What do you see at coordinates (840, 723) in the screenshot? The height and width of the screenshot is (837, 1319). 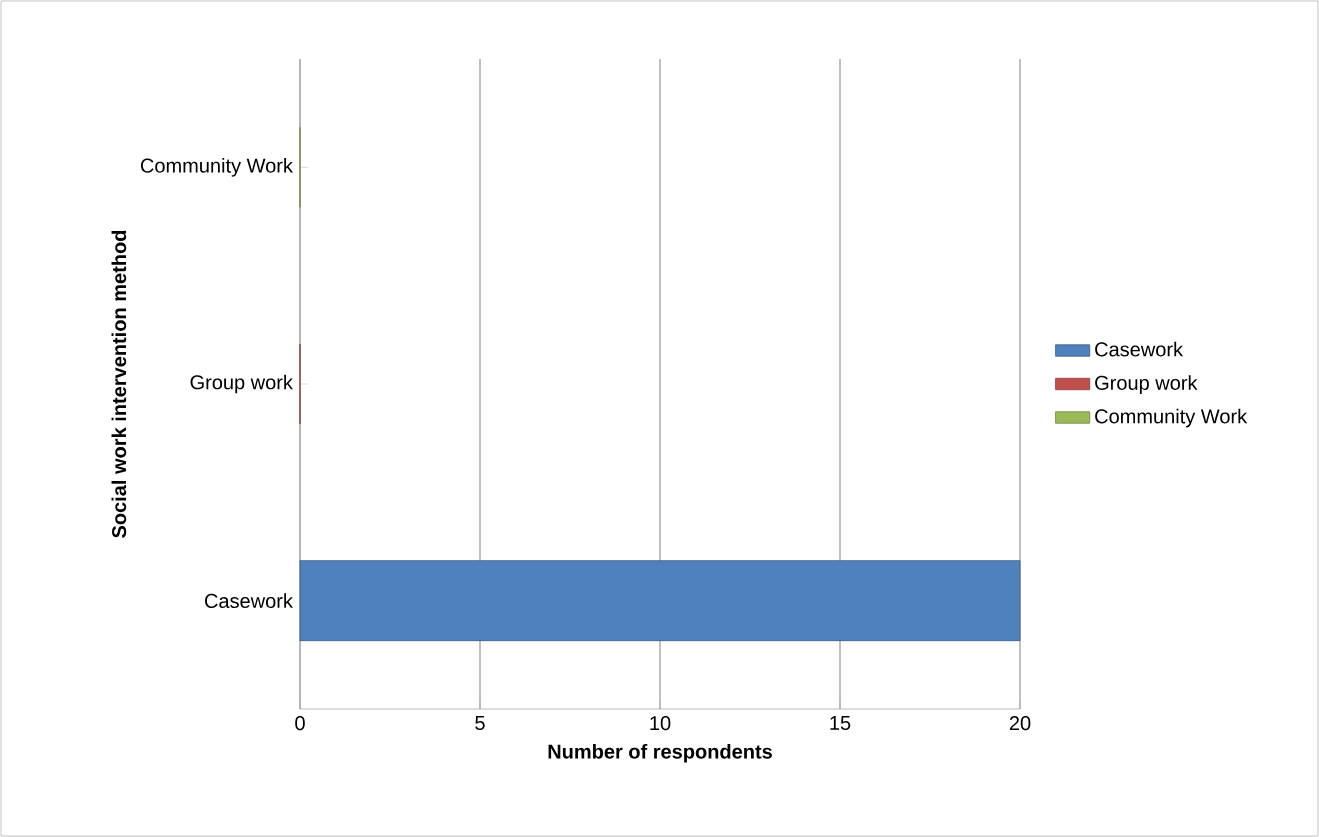 I see `x-tick-label: 15` at bounding box center [840, 723].